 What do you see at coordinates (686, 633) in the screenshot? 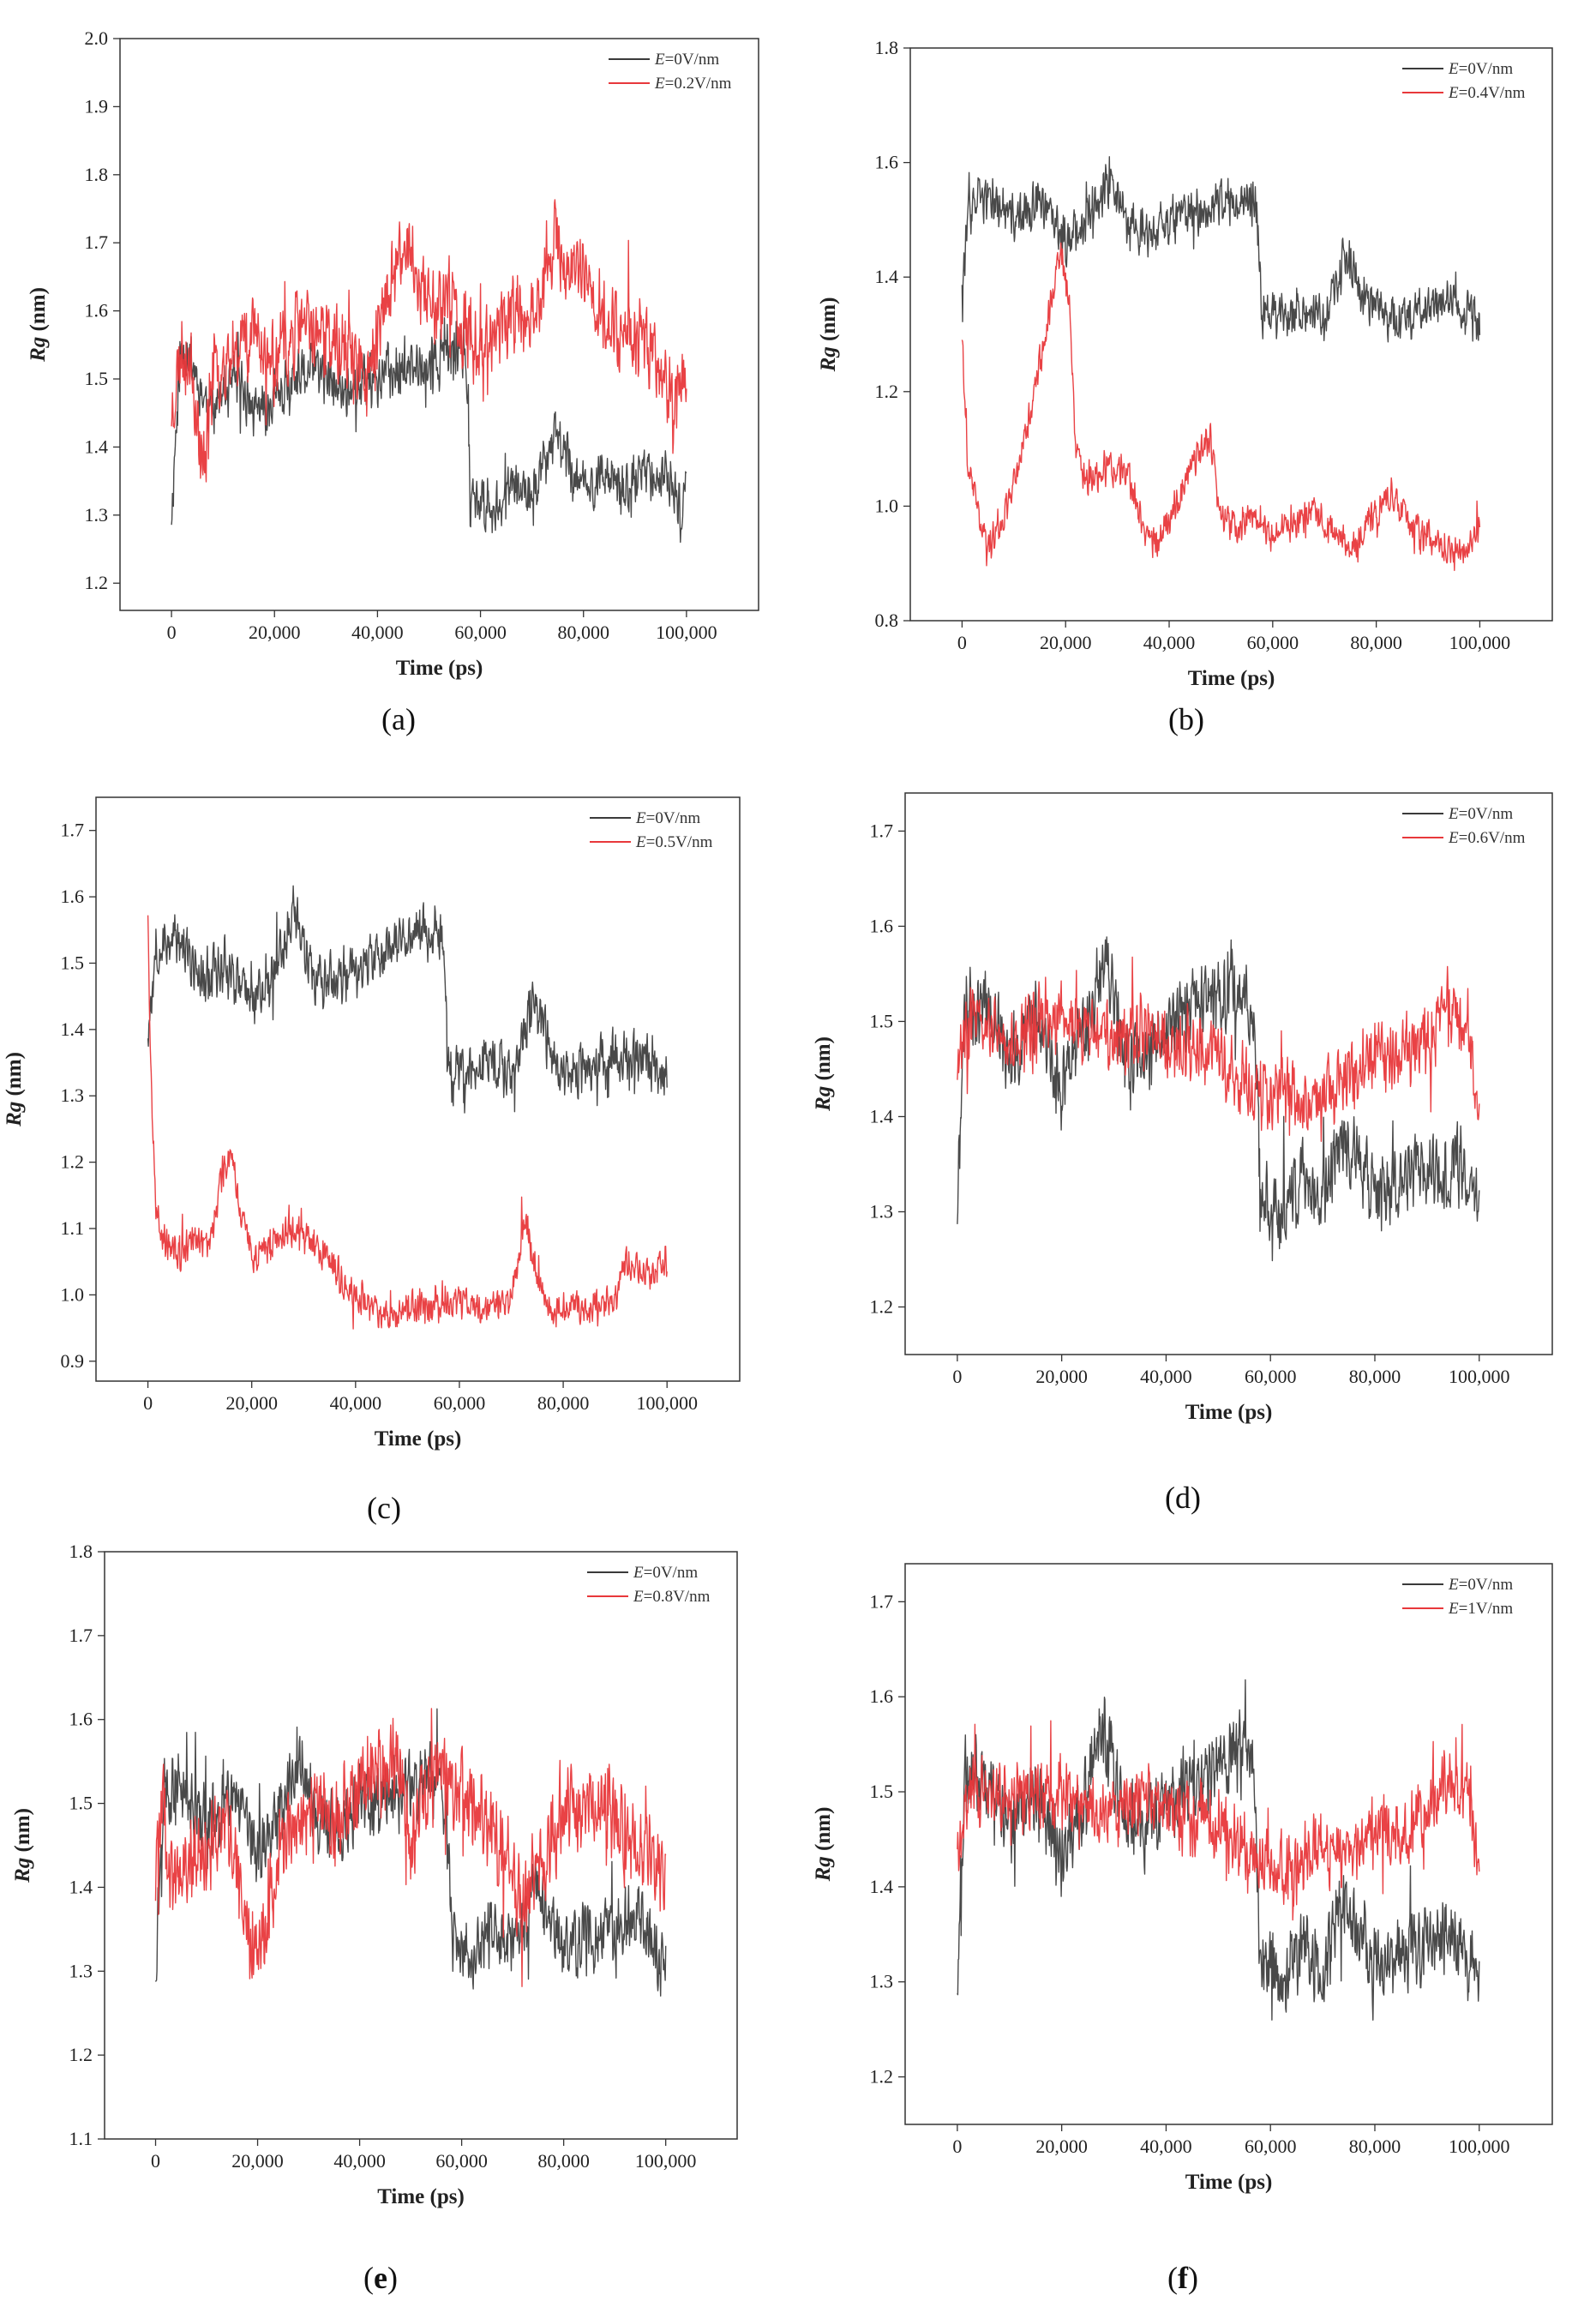
I see `chart-a-x-tick-label-5: 100,000` at bounding box center [686, 633].